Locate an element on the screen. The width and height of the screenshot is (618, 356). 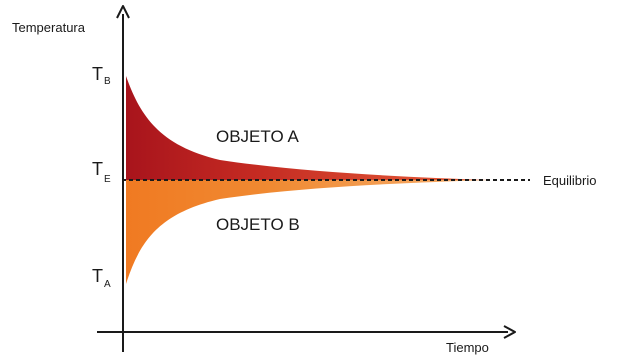
tick-tb: T B is located at coordinates (101, 75).